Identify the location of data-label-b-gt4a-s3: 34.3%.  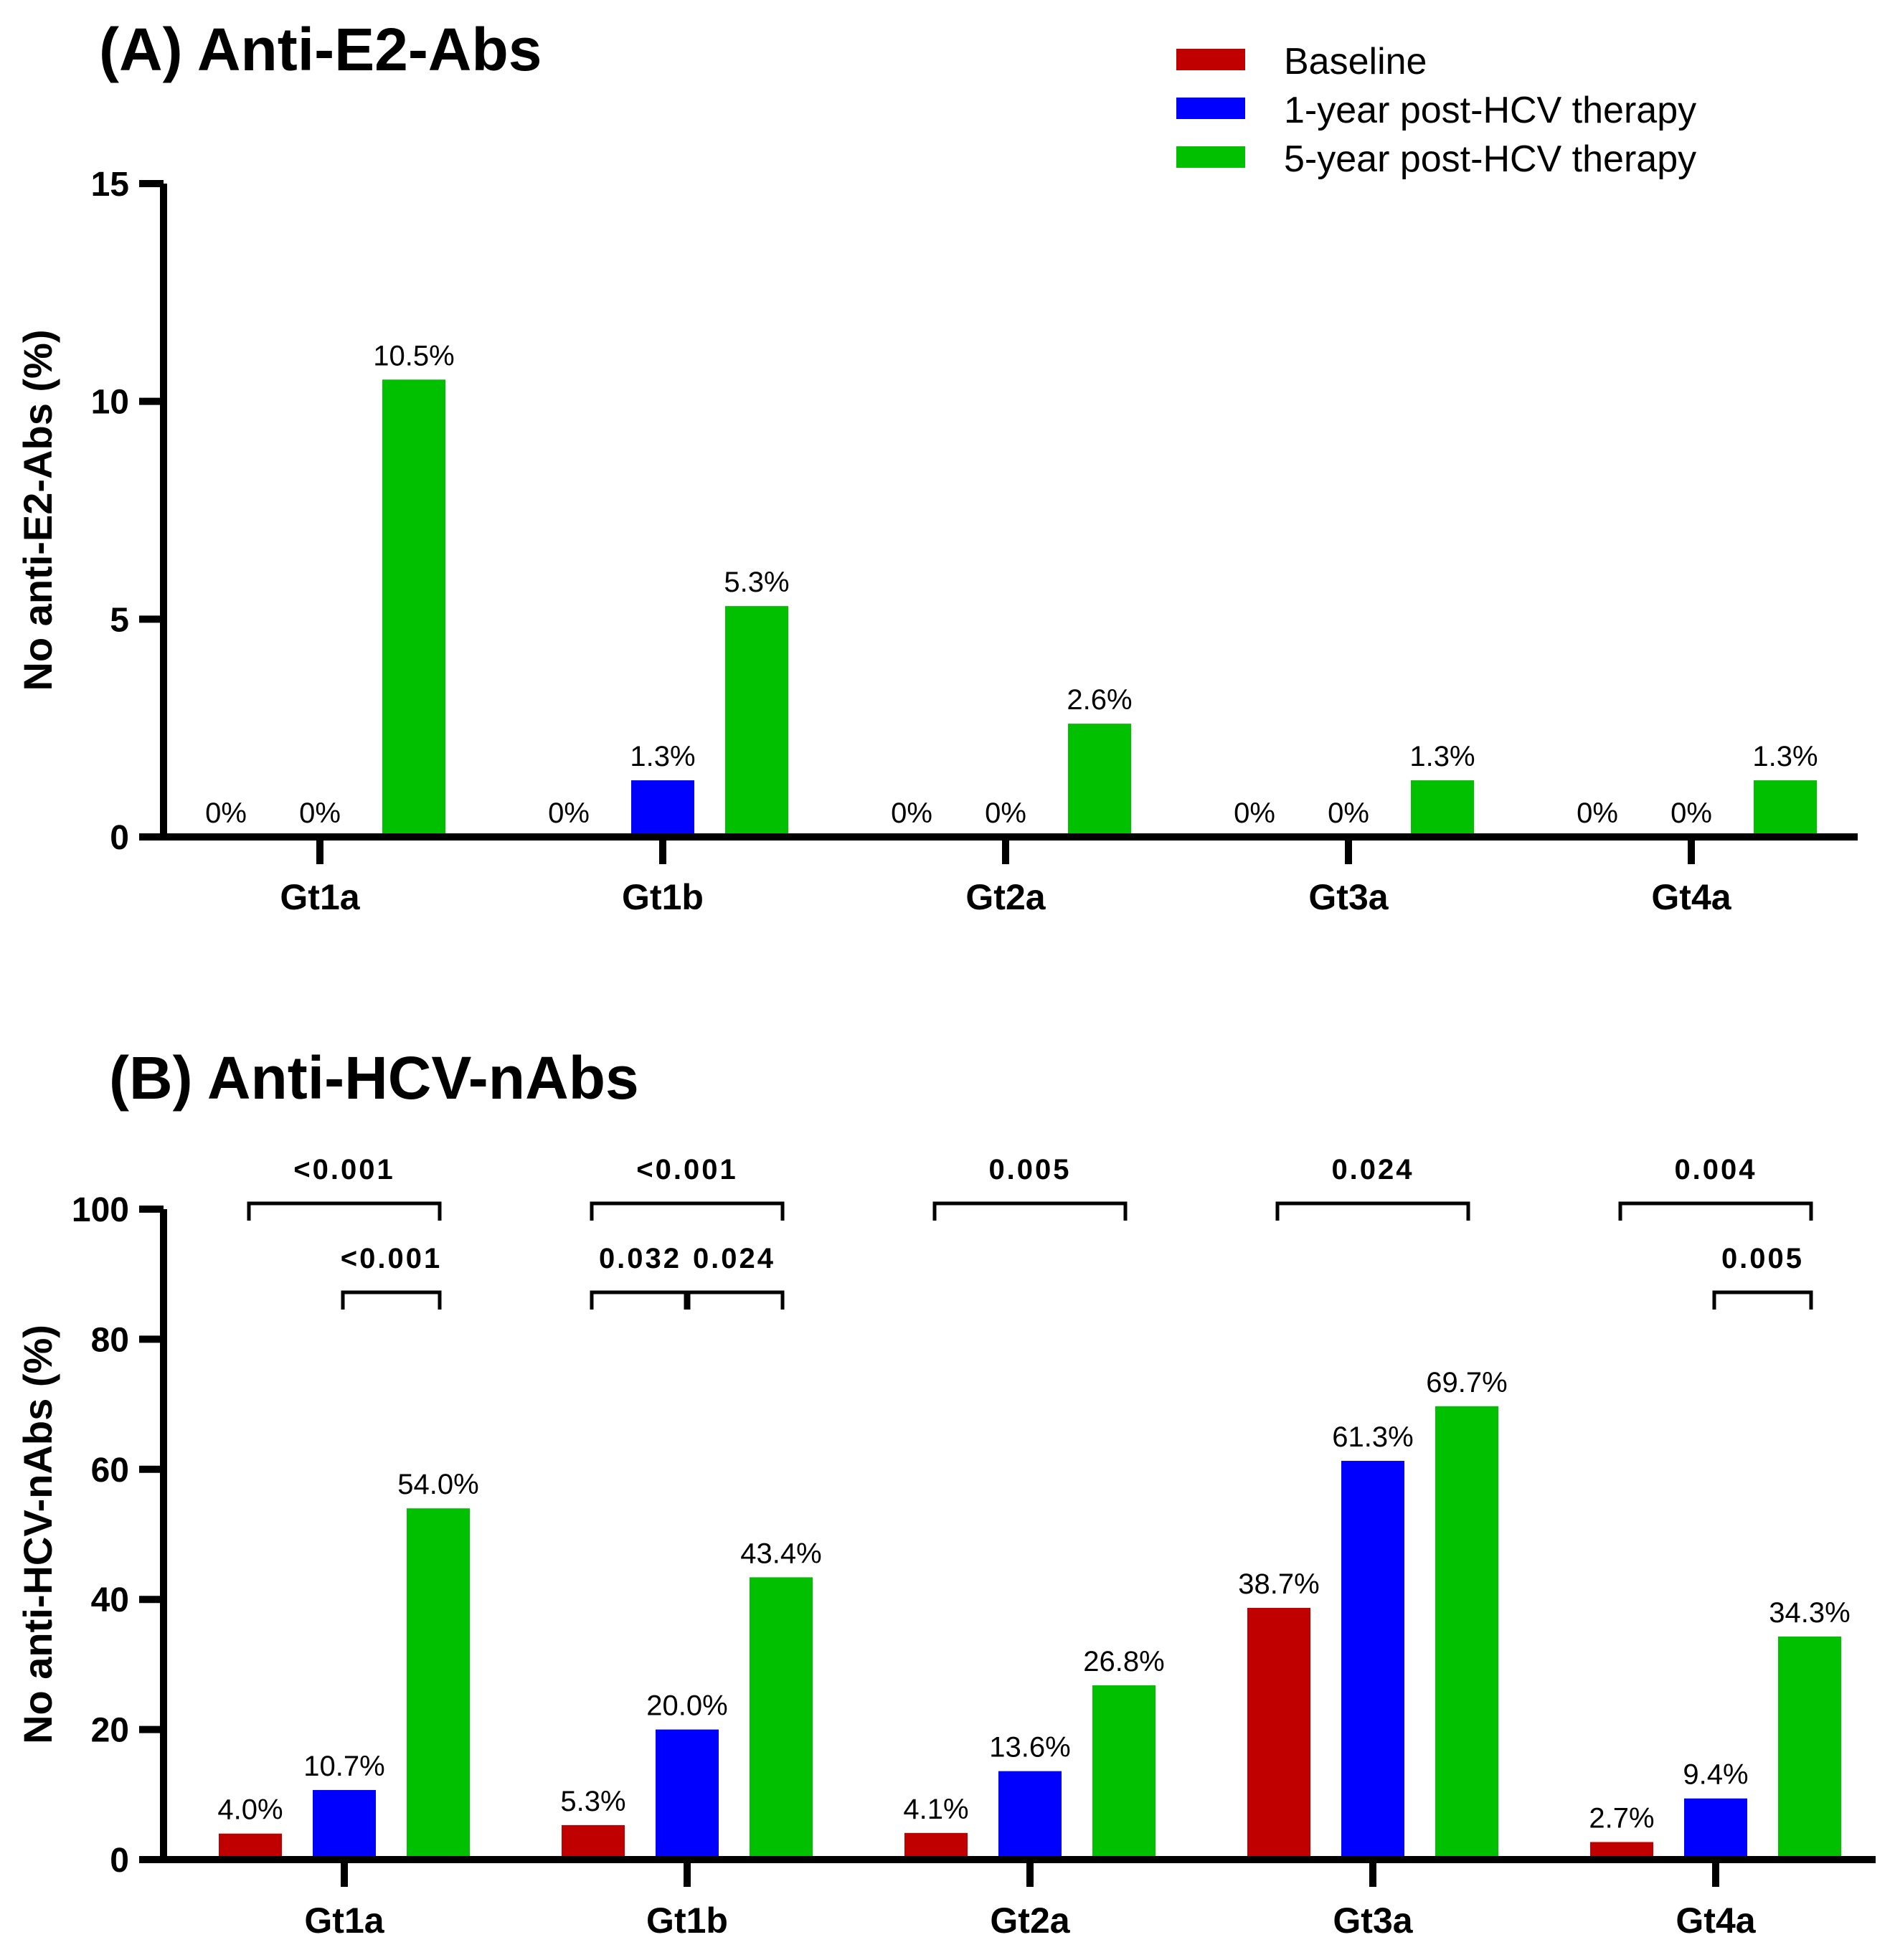
(1809, 1613).